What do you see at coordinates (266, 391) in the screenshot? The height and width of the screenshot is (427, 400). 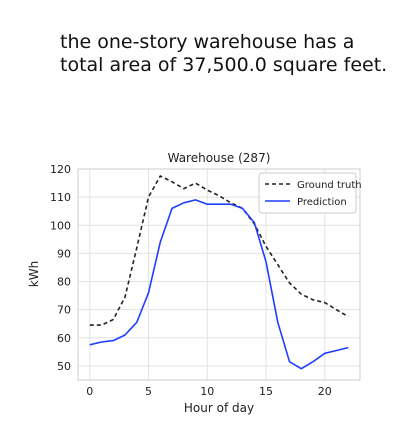 I see `x-tick-label: 15` at bounding box center [266, 391].